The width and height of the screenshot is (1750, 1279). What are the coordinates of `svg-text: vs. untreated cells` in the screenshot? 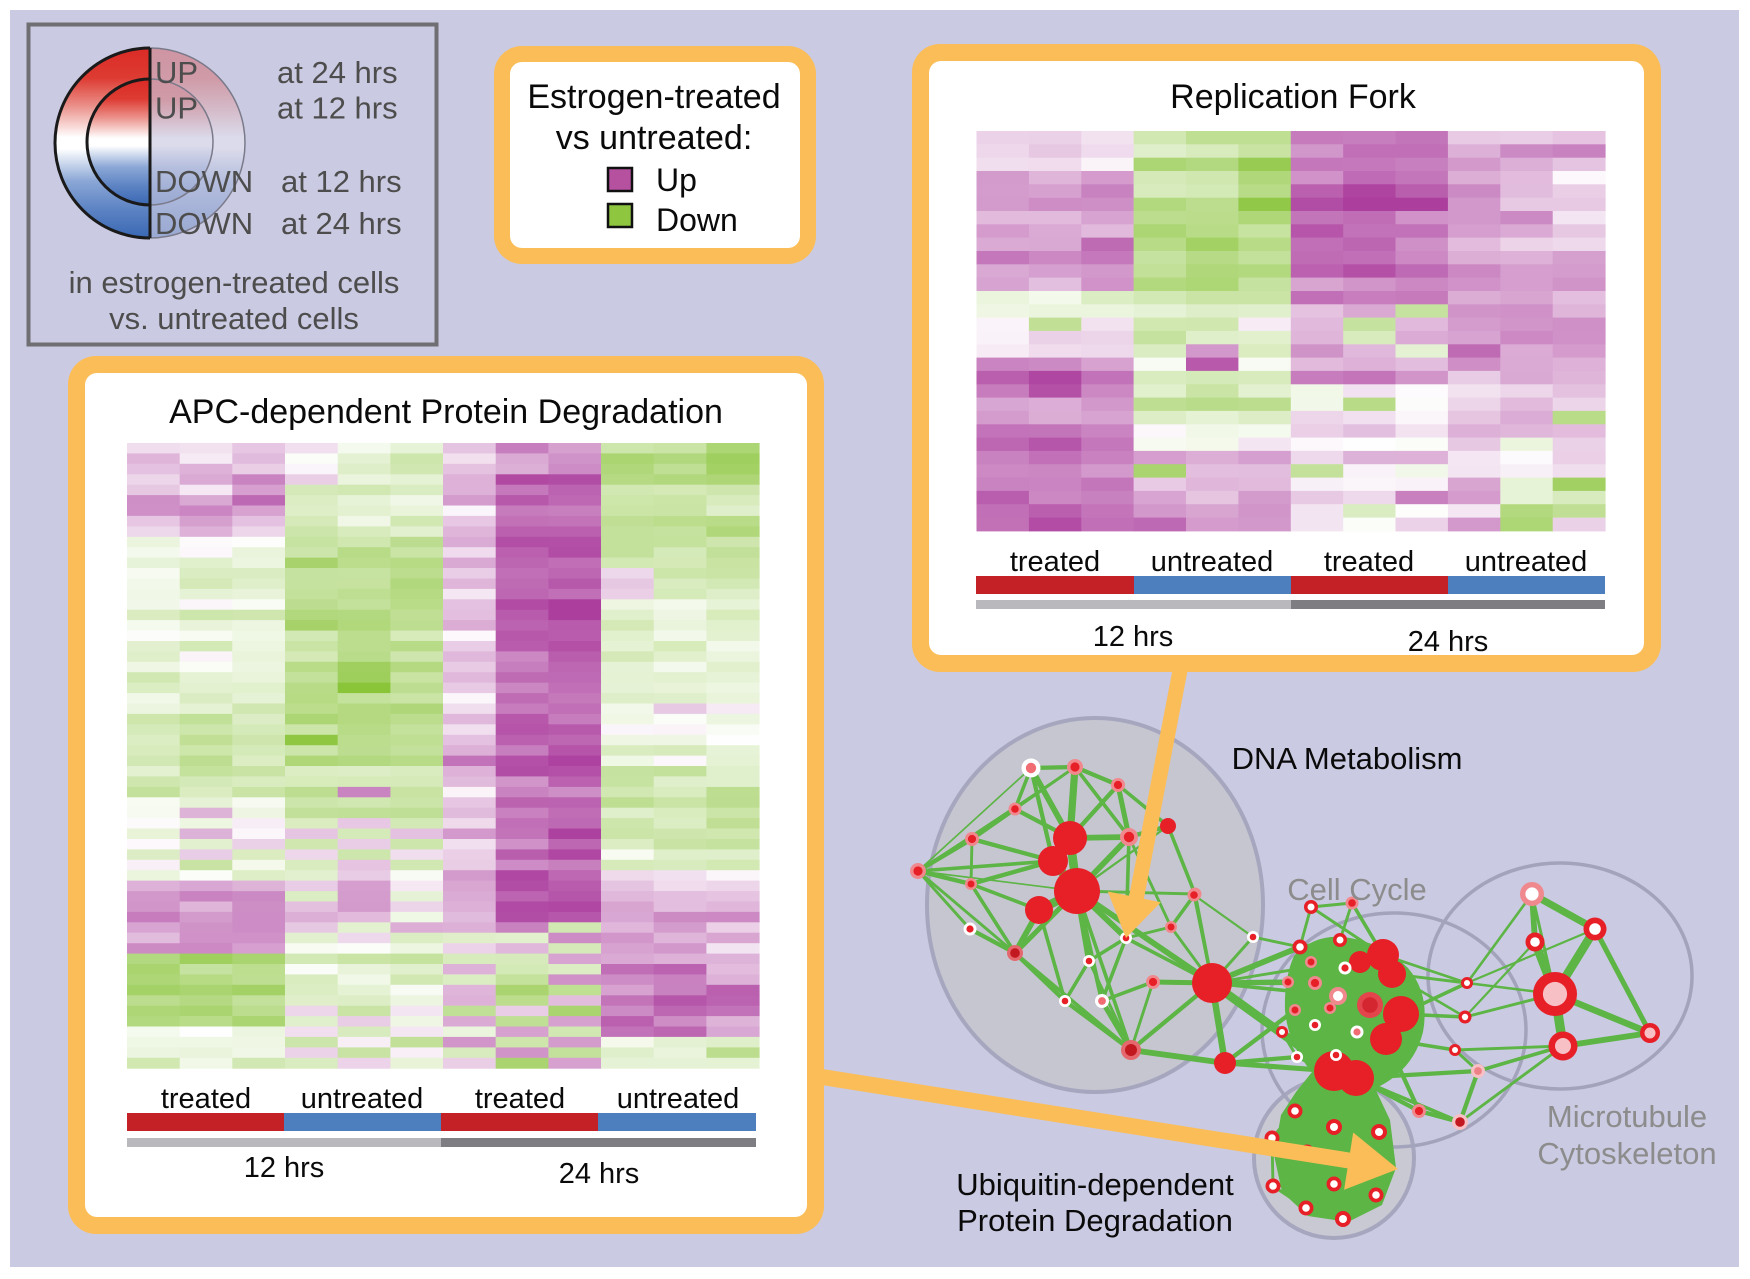 It's located at (234, 318).